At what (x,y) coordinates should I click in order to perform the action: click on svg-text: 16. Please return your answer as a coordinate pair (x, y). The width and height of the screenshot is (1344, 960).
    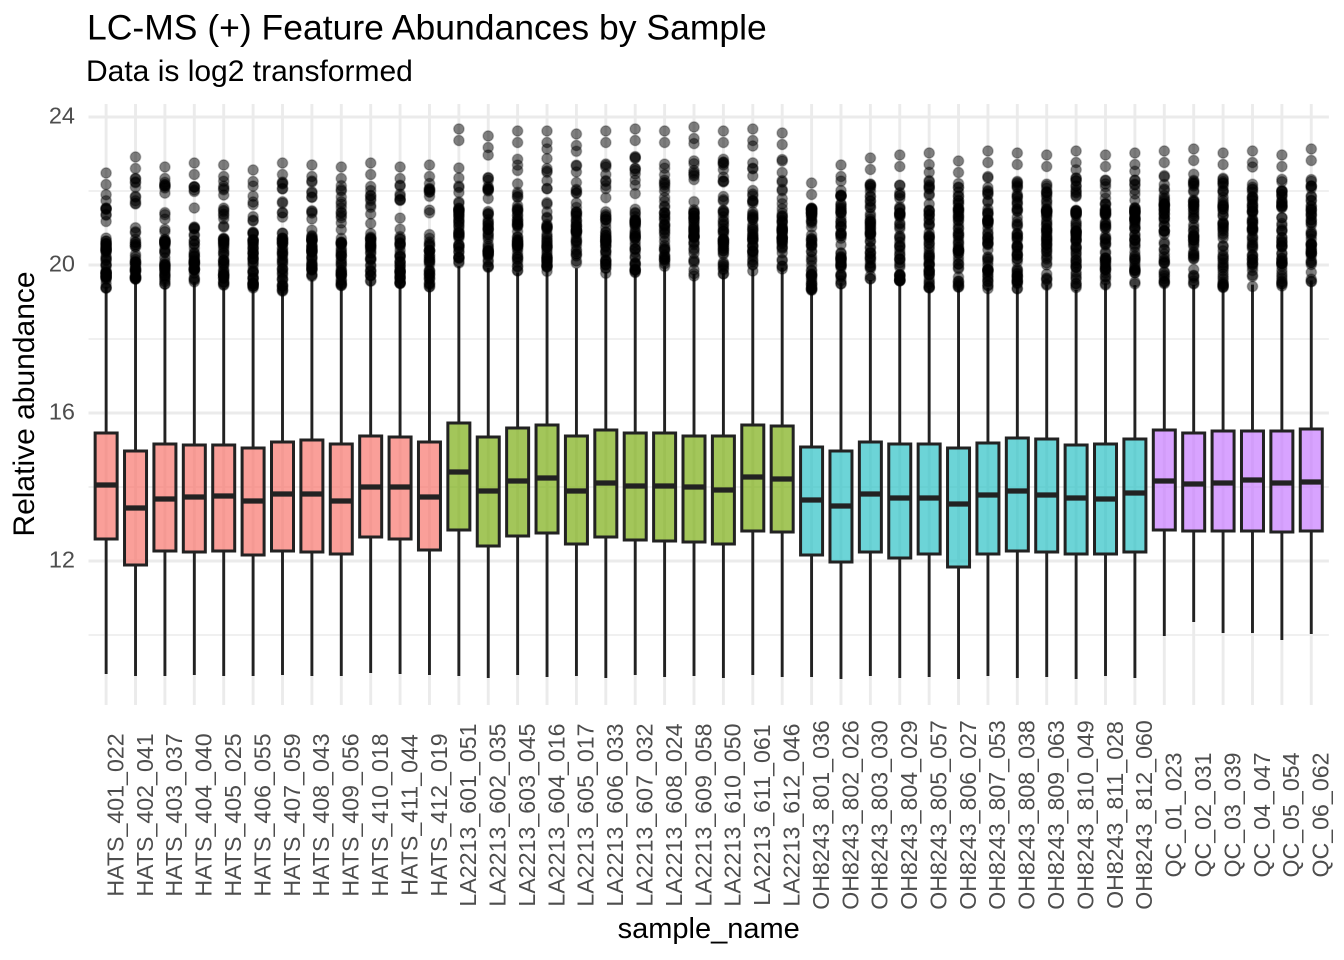
    Looking at the image, I should click on (62, 412).